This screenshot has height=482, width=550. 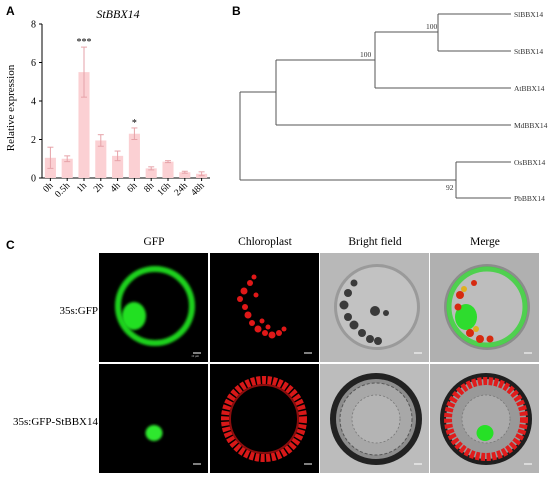 I want to click on leaf-label-mdbbx14: MdBBX14, so click(x=531, y=125).